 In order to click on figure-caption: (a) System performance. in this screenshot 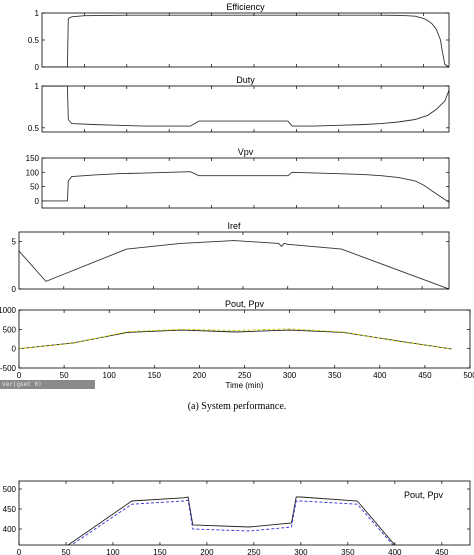, I will do `click(237, 406)`.